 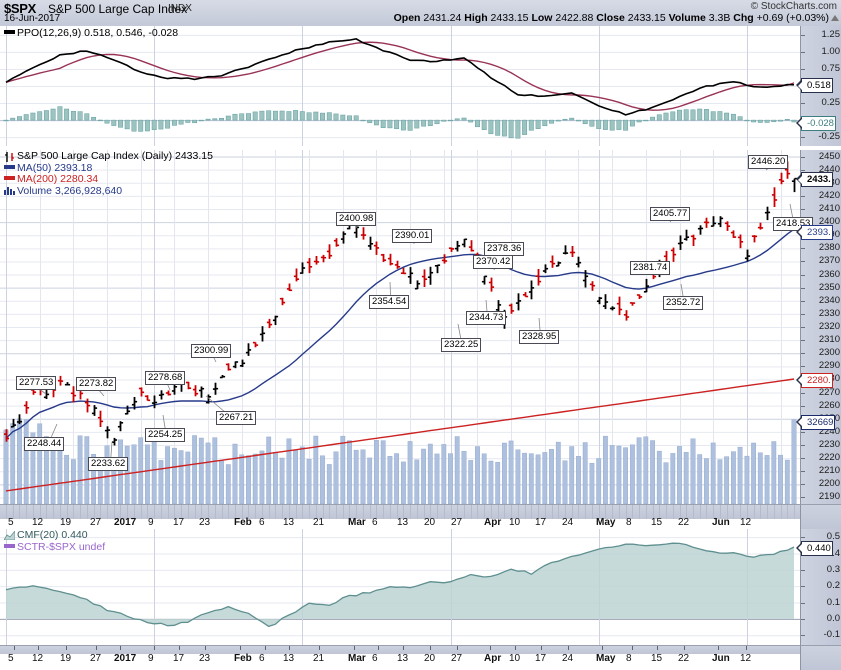 I want to click on price-y-tick: 2200, so click(x=829, y=484).